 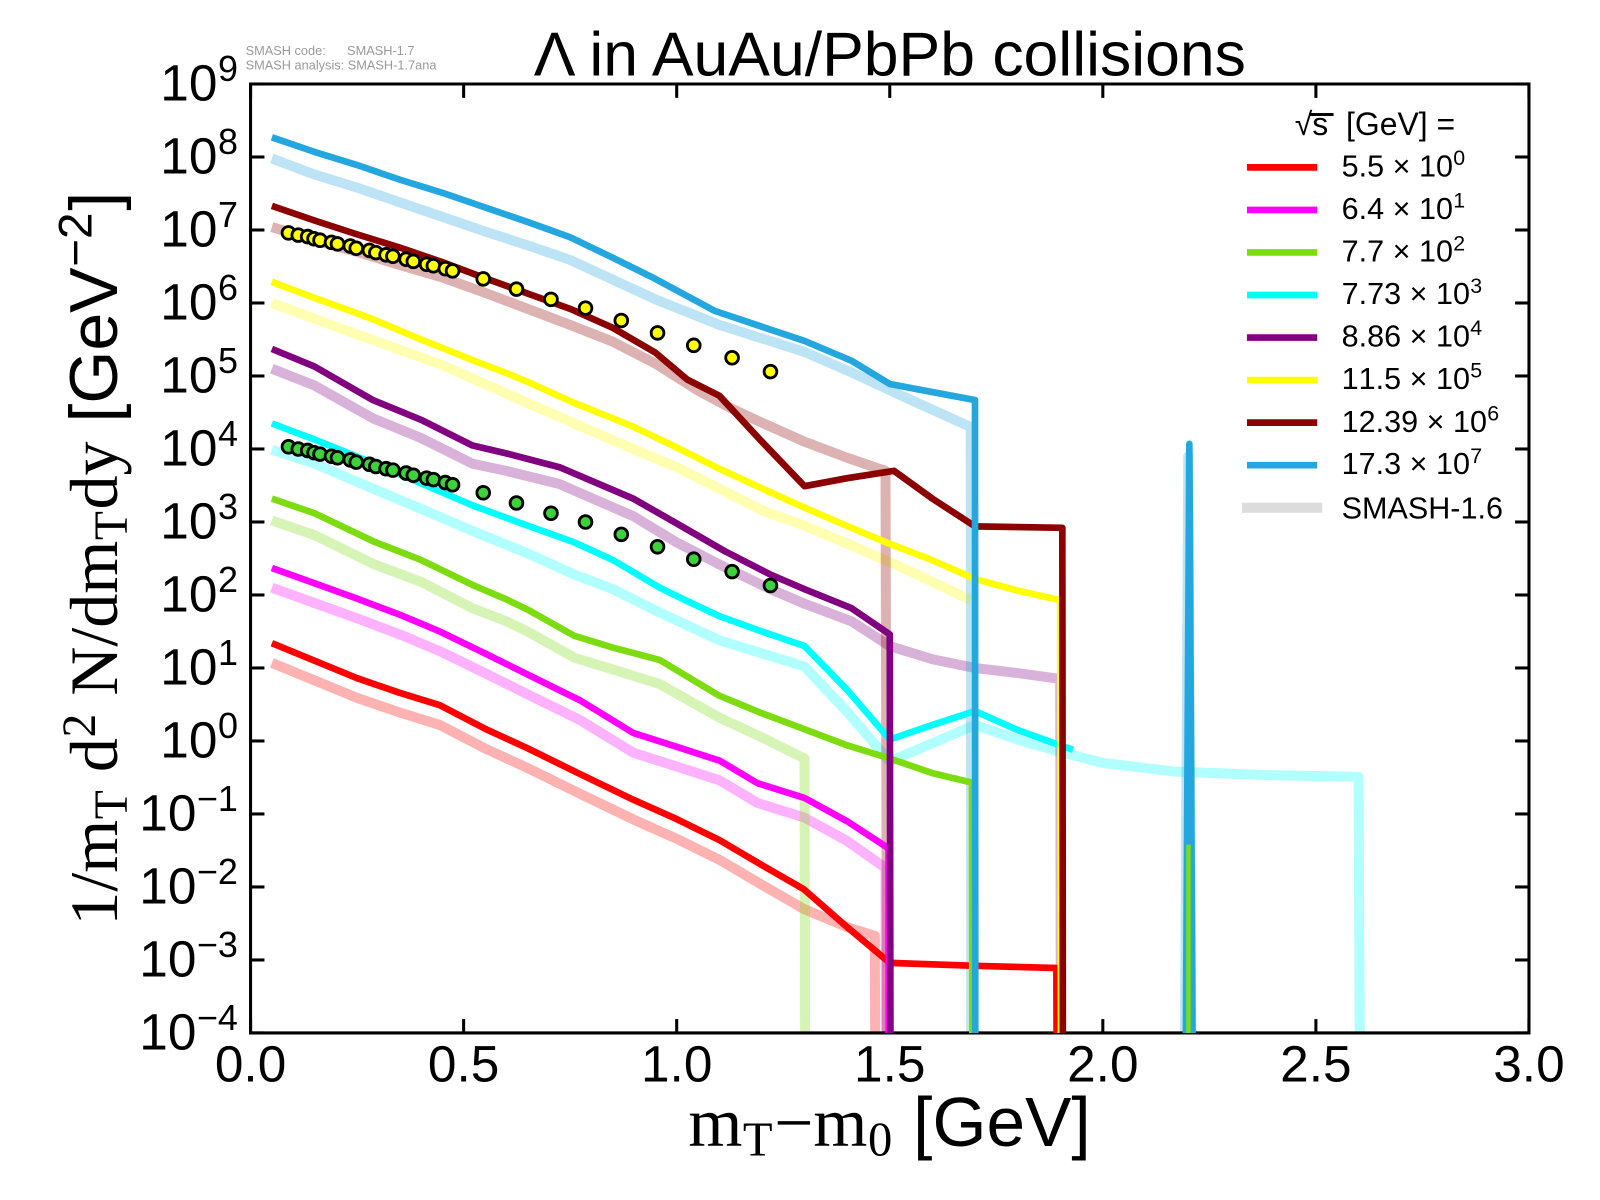 What do you see at coordinates (1459, 411) in the screenshot?
I see `svg-text:1 2 . 3: 1 2 . 3 9 × 1 0 6` at bounding box center [1459, 411].